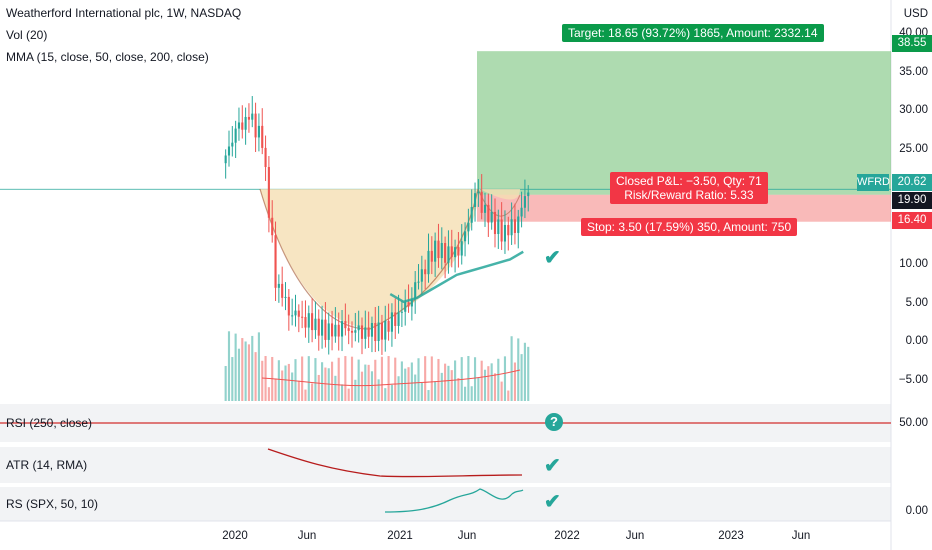 The height and width of the screenshot is (550, 932). What do you see at coordinates (731, 536) in the screenshot?
I see `x-axis-tick: 2023` at bounding box center [731, 536].